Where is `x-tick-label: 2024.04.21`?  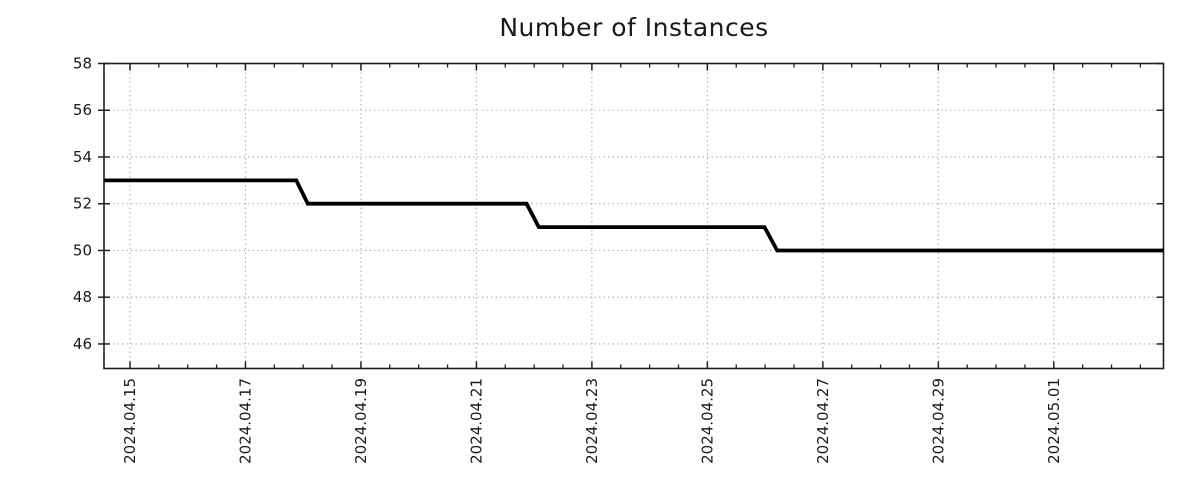
x-tick-label: 2024.04.21 is located at coordinates (476, 421).